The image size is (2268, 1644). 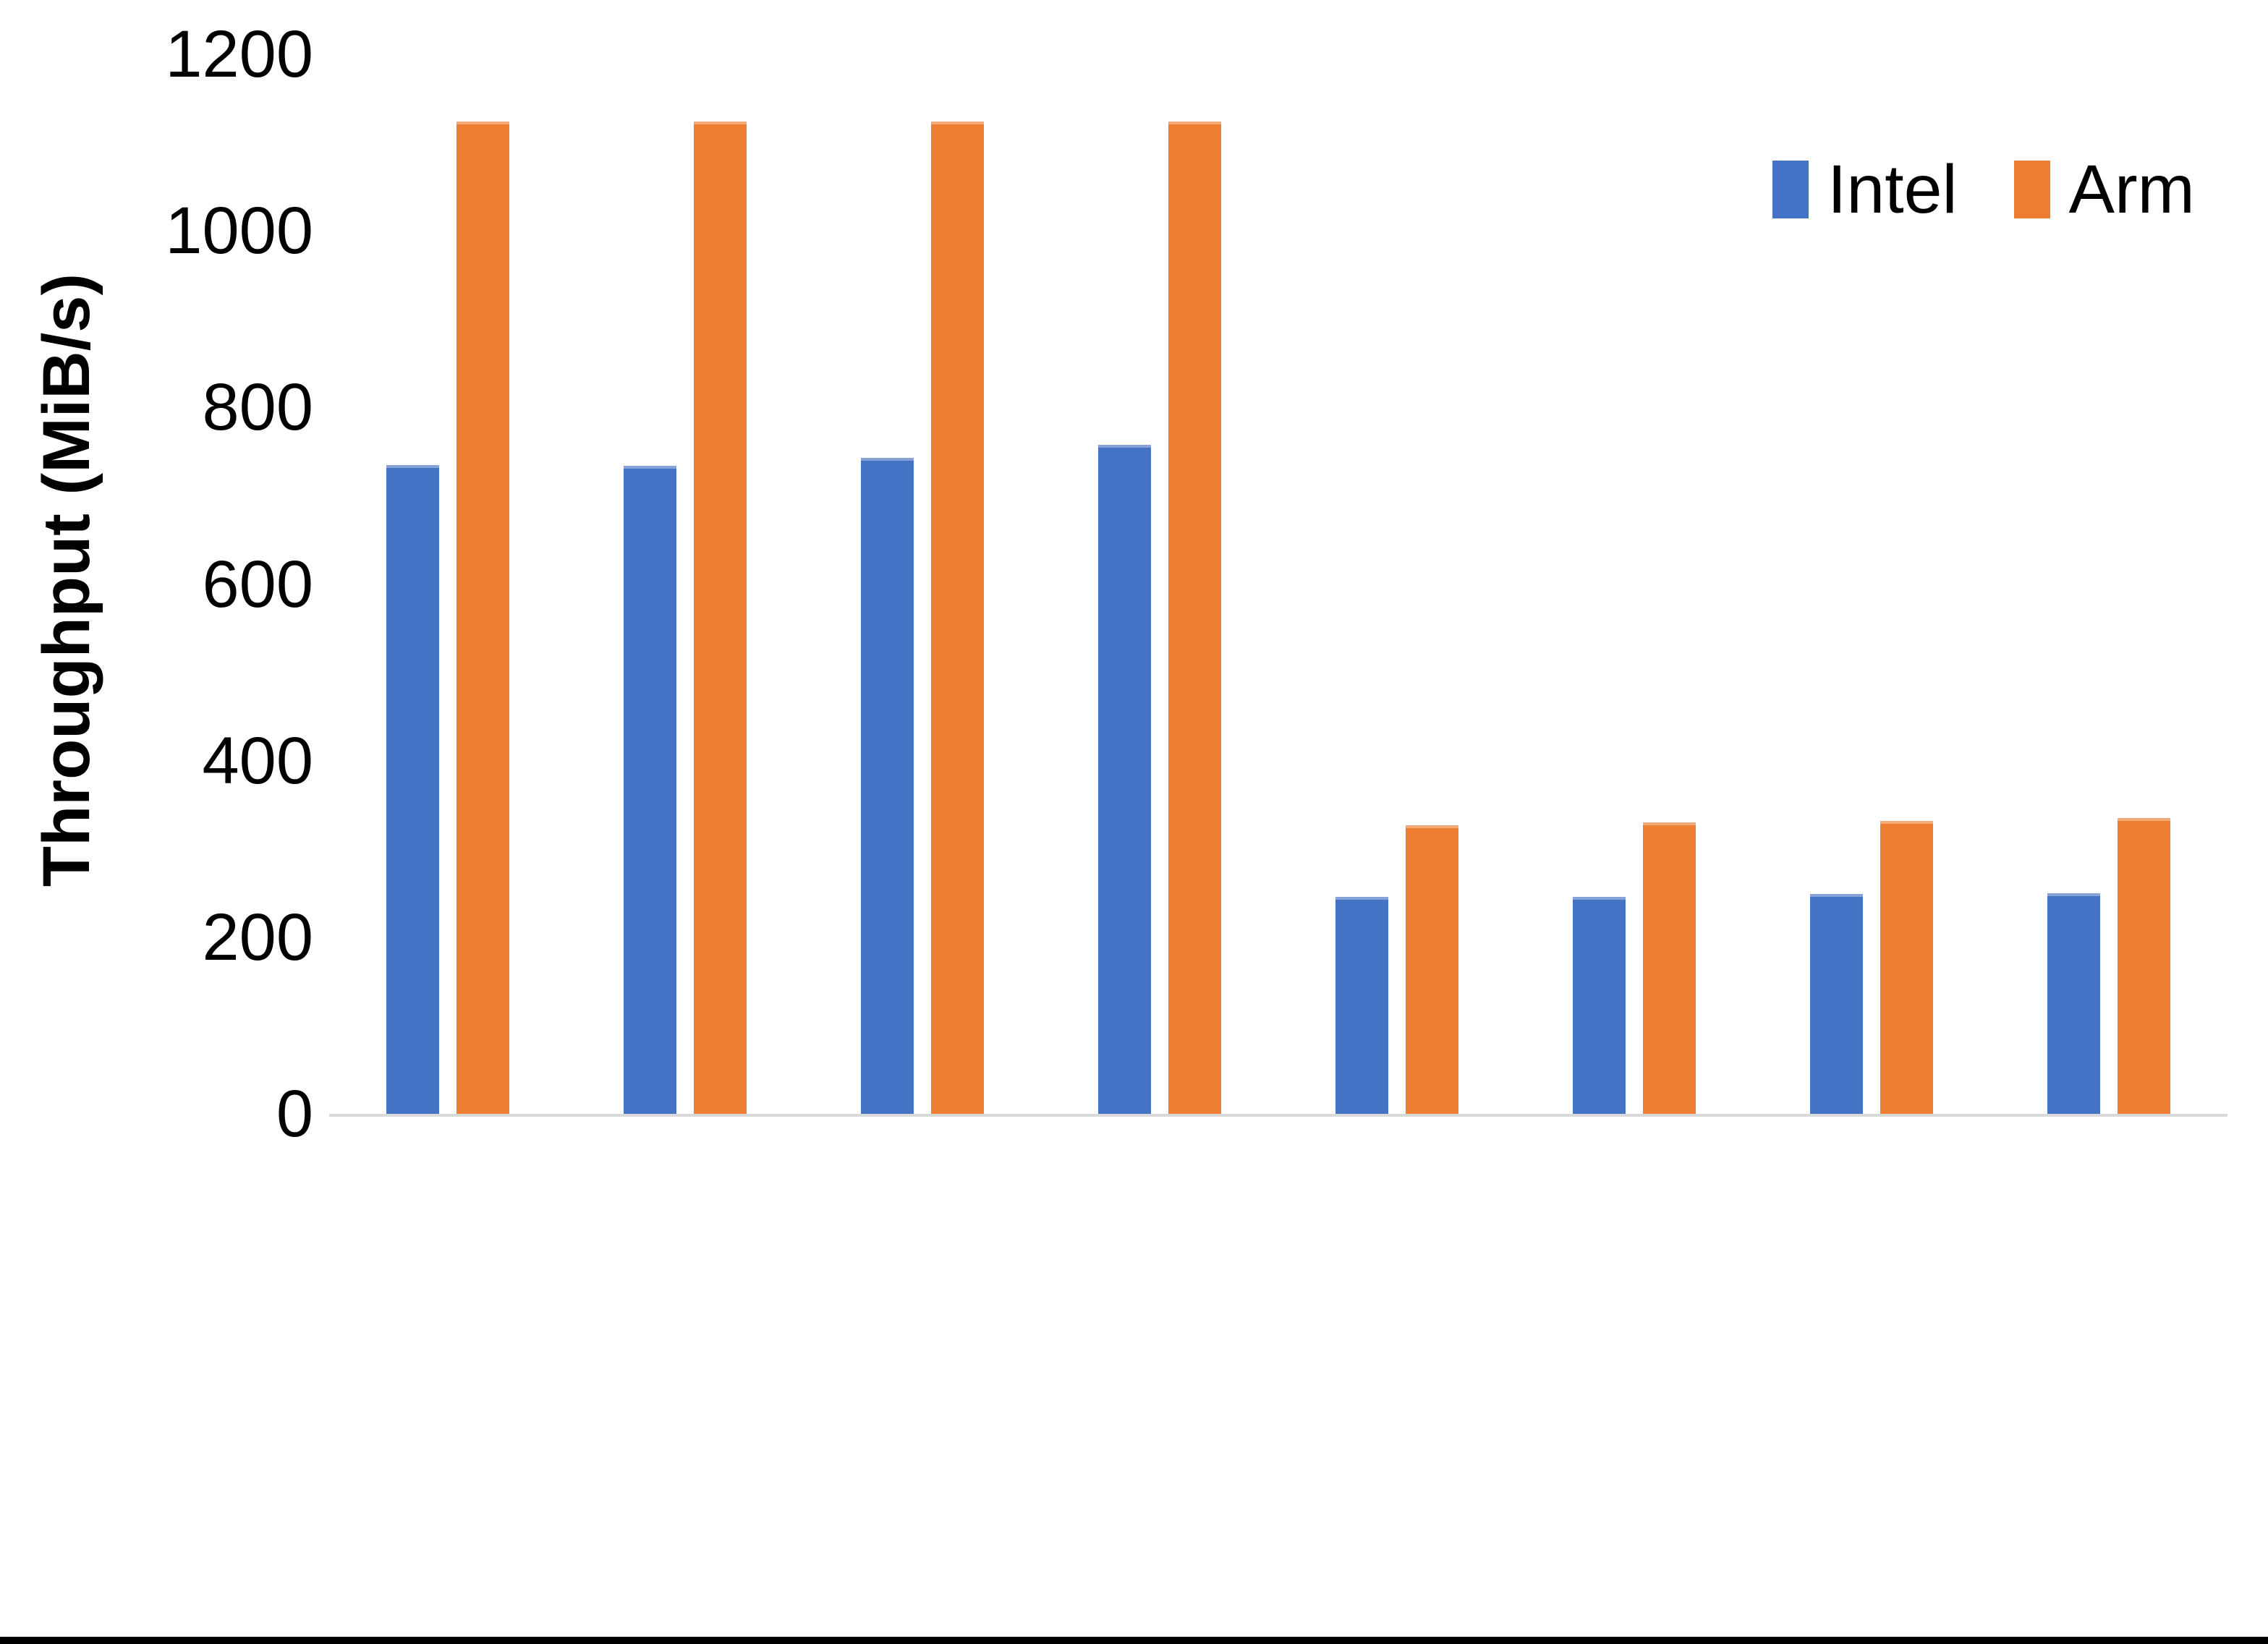 I want to click on bar-arm-2m-rabin-karp, so click(x=1669, y=968).